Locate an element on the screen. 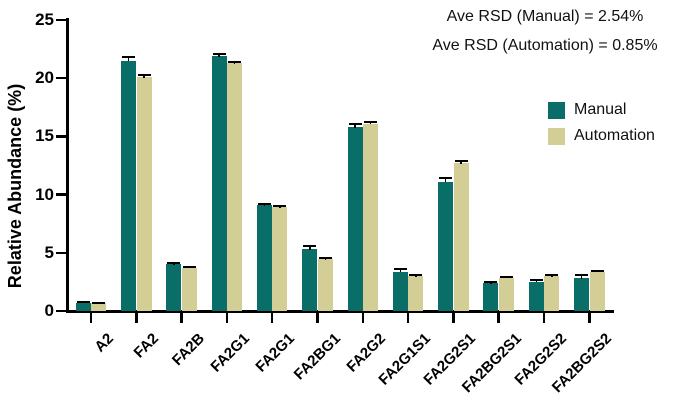 The width and height of the screenshot is (685, 411). bar-automation-fa2 is located at coordinates (144, 194).